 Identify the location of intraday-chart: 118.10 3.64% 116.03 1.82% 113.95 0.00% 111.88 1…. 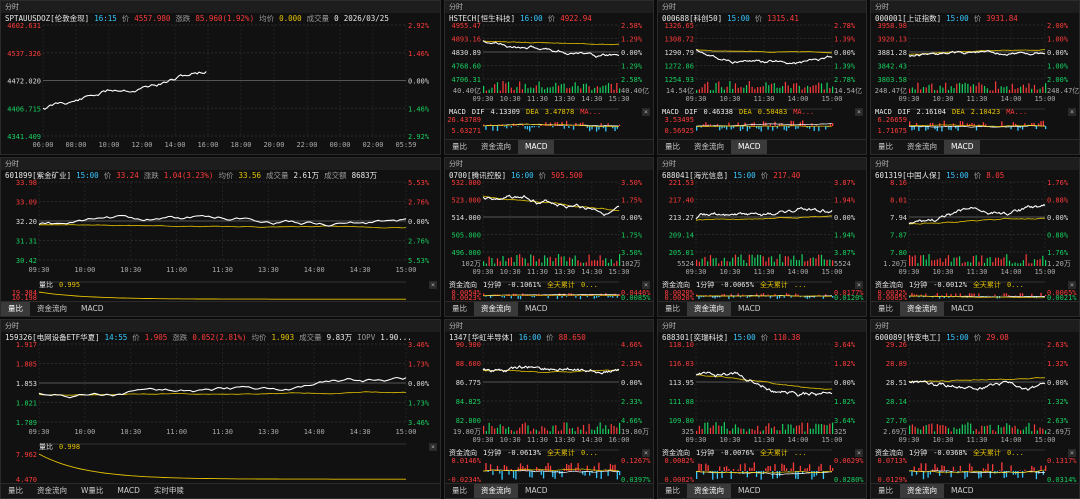
(762, 409).